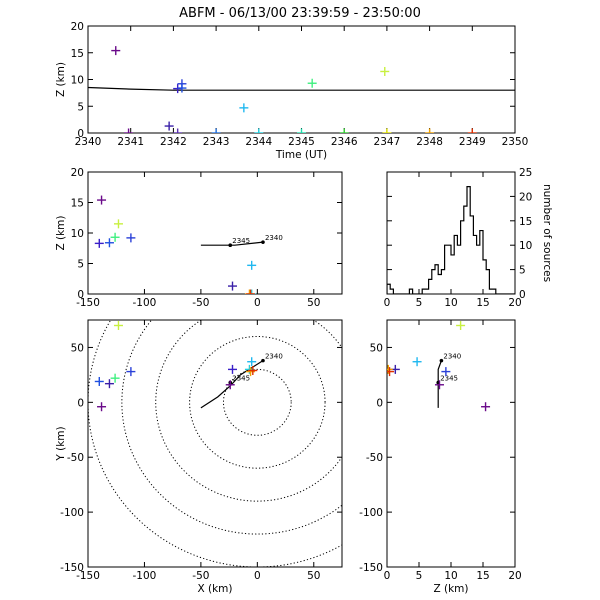 The width and height of the screenshot is (600, 600). What do you see at coordinates (547, 233) in the screenshot?
I see `y-axis-label: number of sources` at bounding box center [547, 233].